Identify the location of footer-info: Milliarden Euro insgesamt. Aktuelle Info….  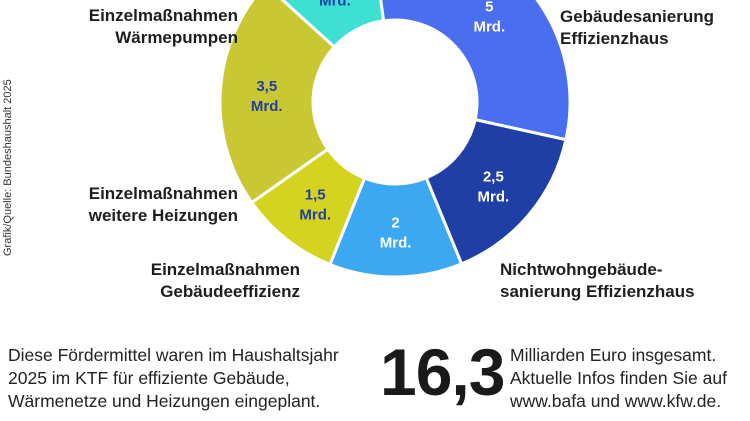
(618, 378).